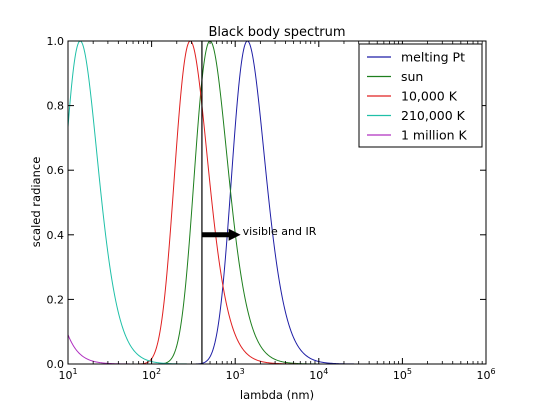 The width and height of the screenshot is (540, 405). What do you see at coordinates (56, 41) in the screenshot?
I see `y-tick-label: 1.0` at bounding box center [56, 41].